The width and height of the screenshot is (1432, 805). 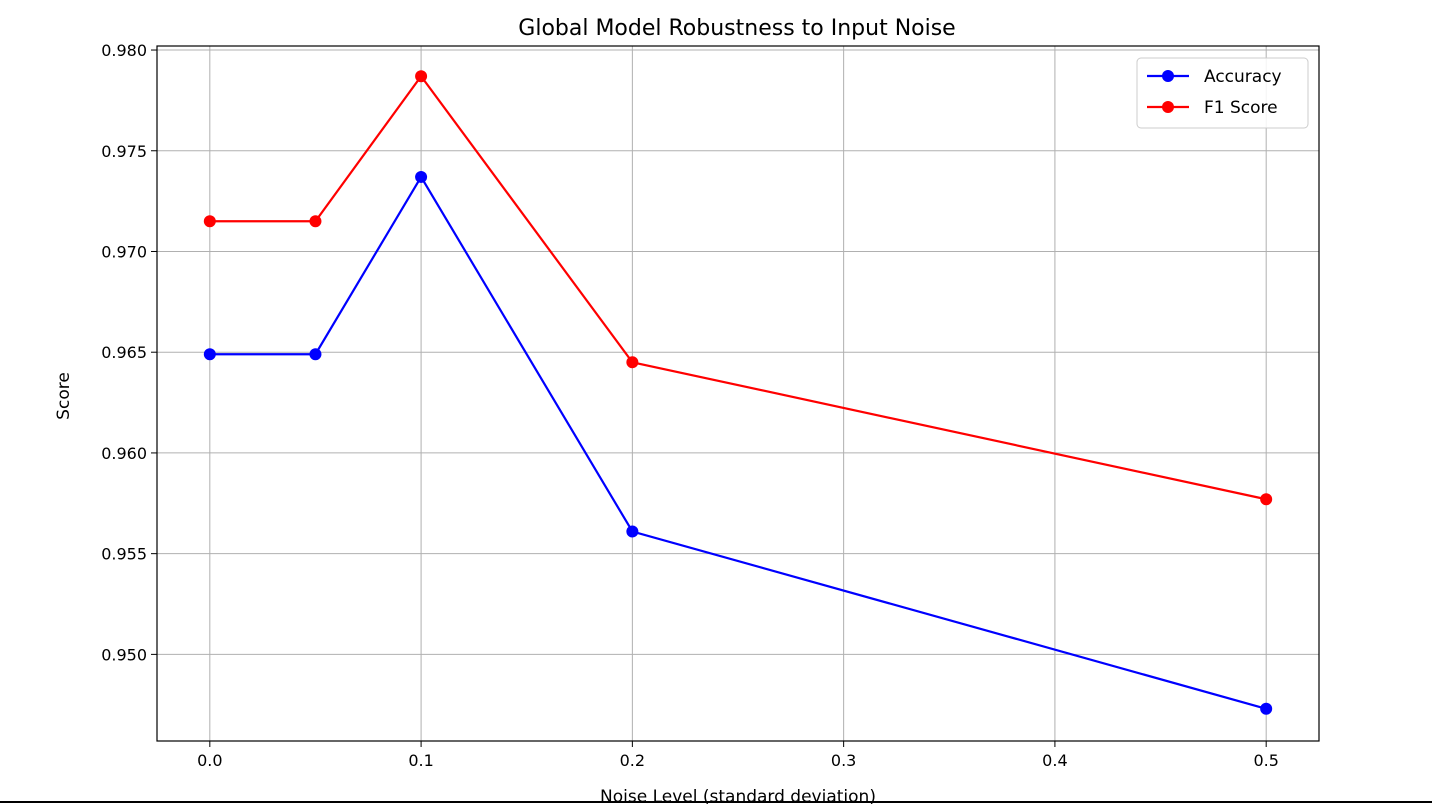 I want to click on y-tick-label: 0.955, so click(x=124, y=554).